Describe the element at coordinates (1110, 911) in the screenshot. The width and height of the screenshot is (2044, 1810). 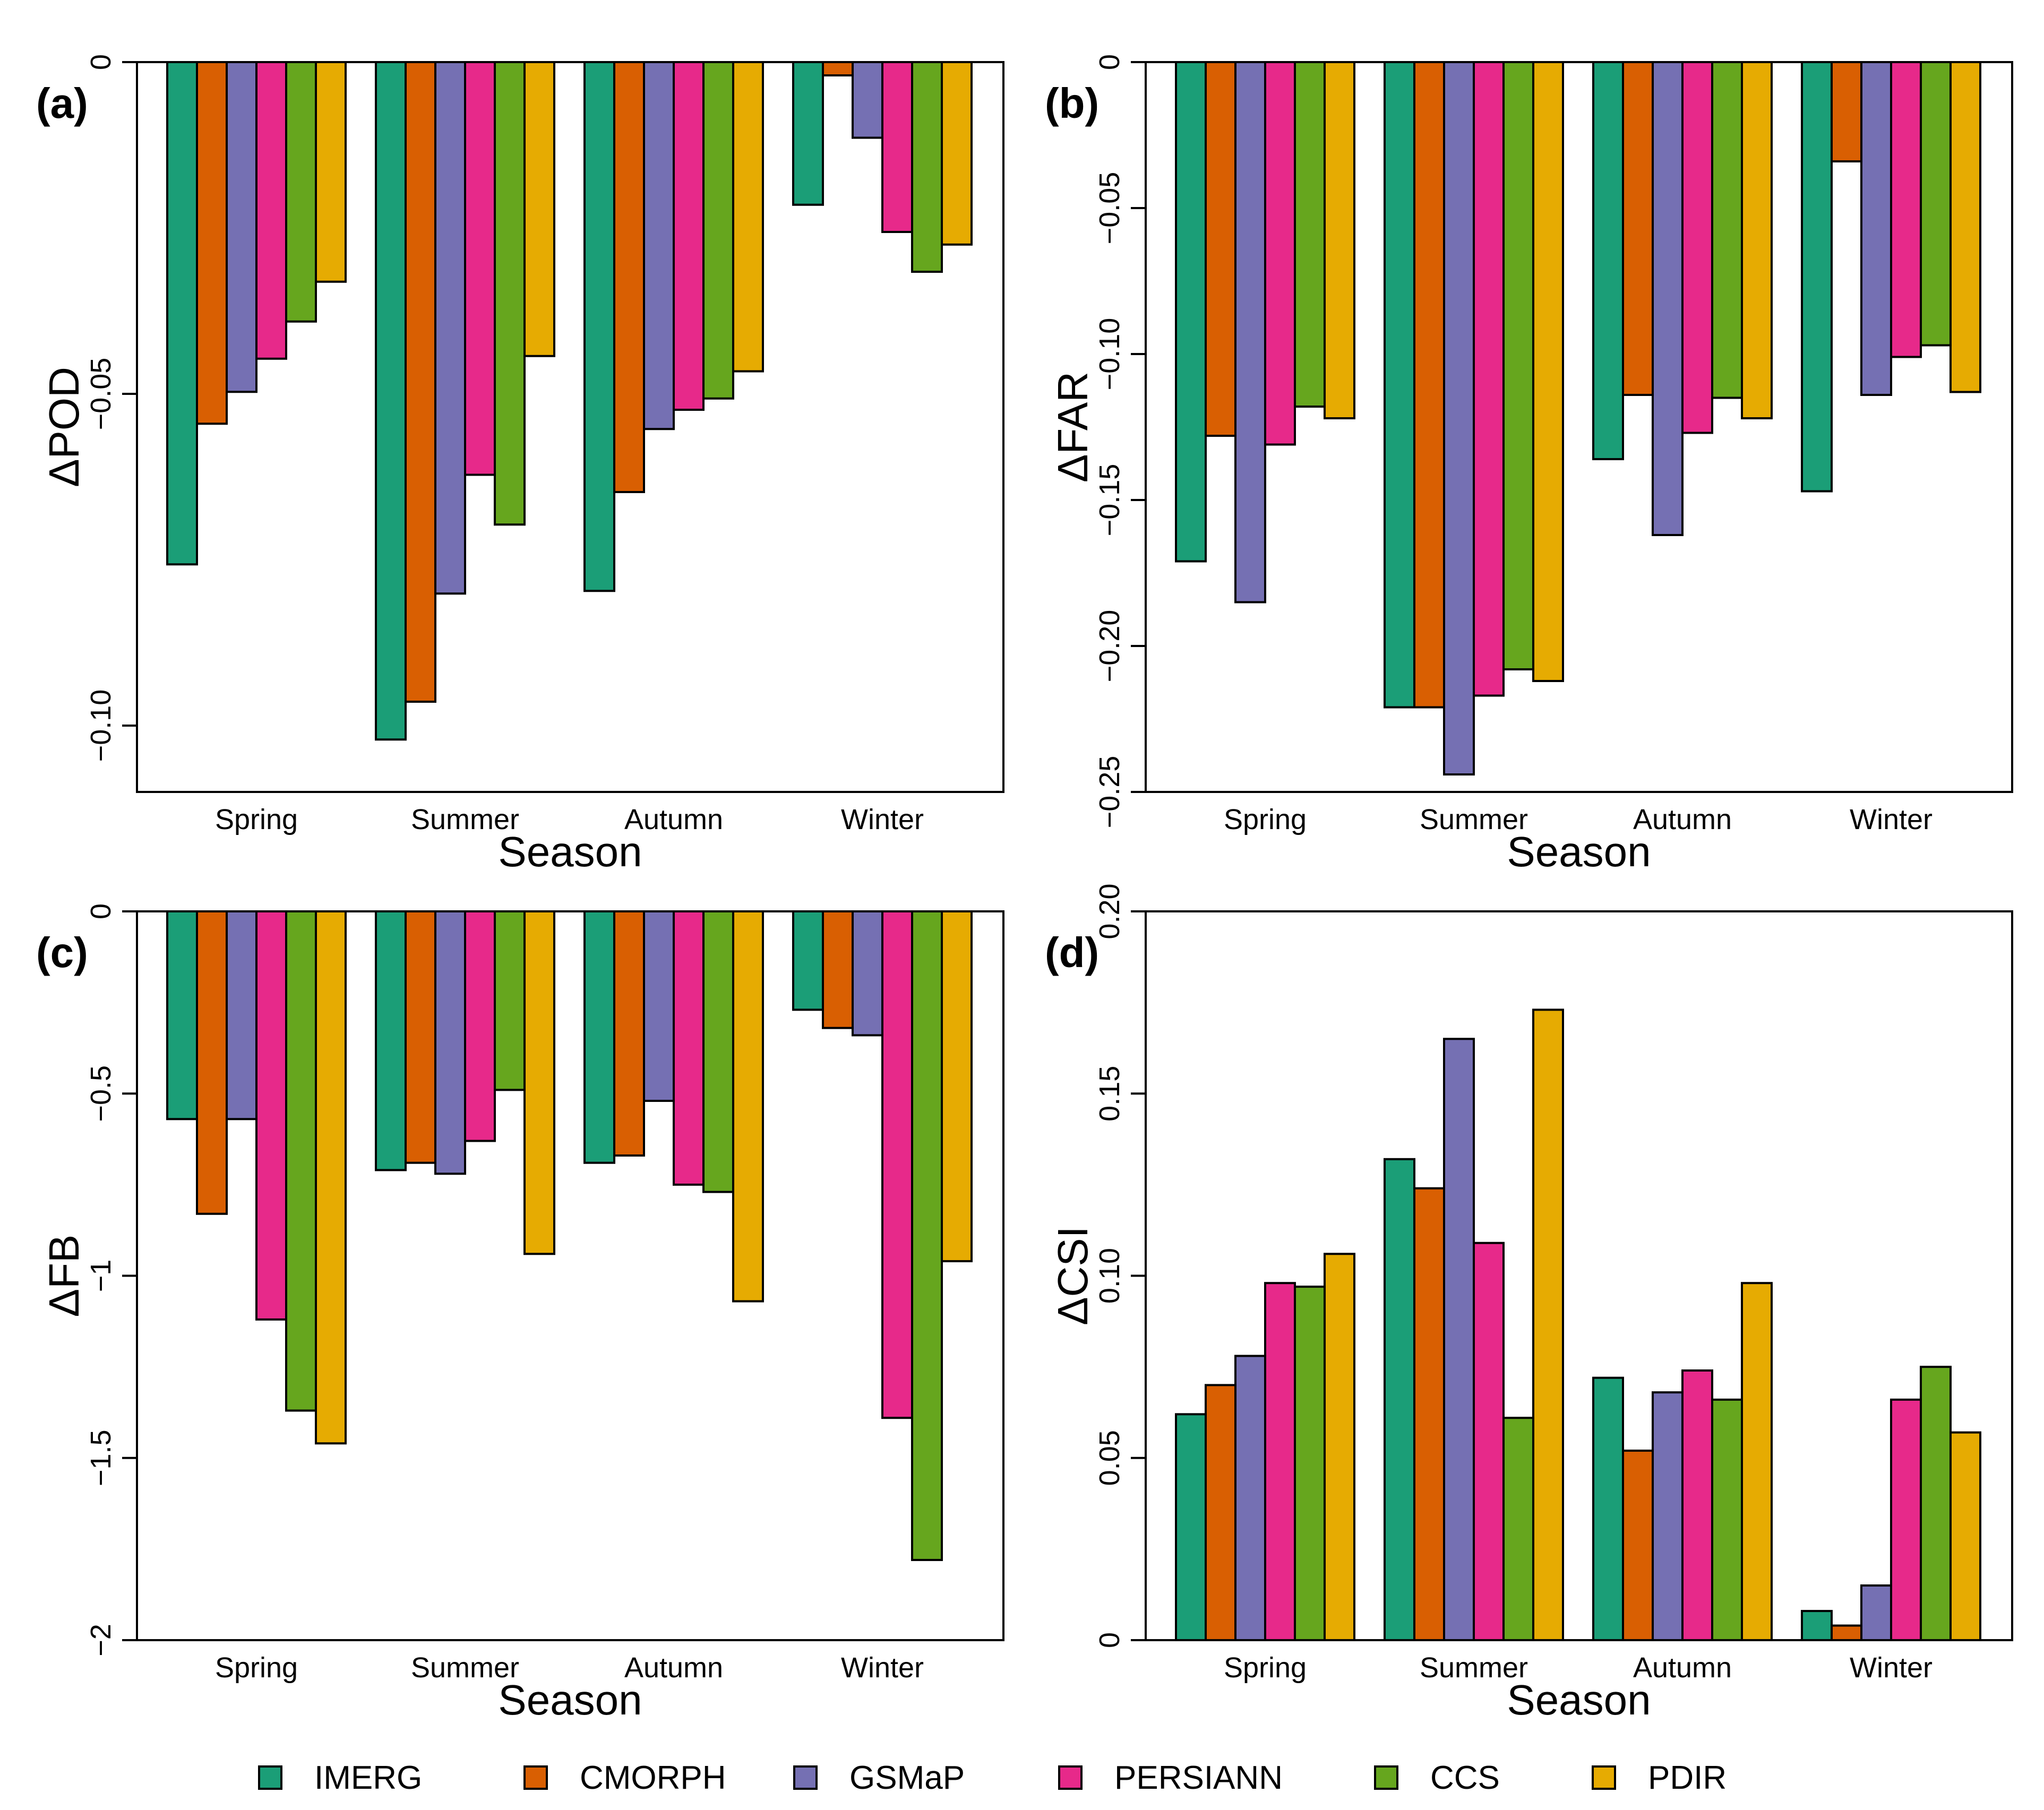
I see `y-tick-label: 0.20` at that location.